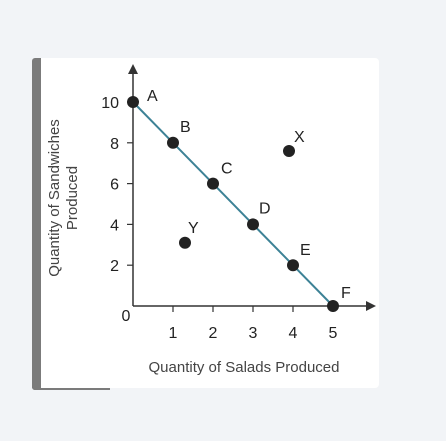 This screenshot has height=441, width=446. Describe the element at coordinates (133, 102) in the screenshot. I see `point-a` at that location.